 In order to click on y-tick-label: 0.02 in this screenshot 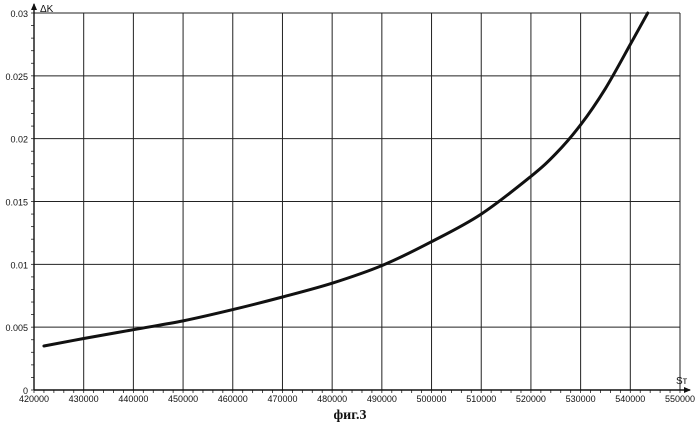, I will do `click(19, 140)`.